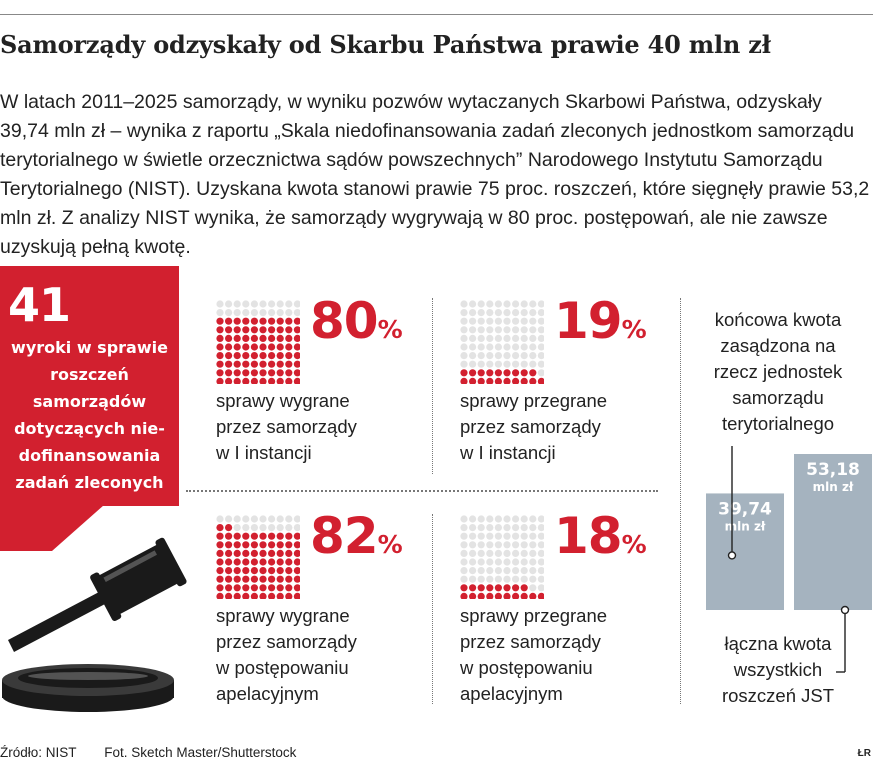 The image size is (873, 760). What do you see at coordinates (39, 305) in the screenshot?
I see `highlight-number: 41` at bounding box center [39, 305].